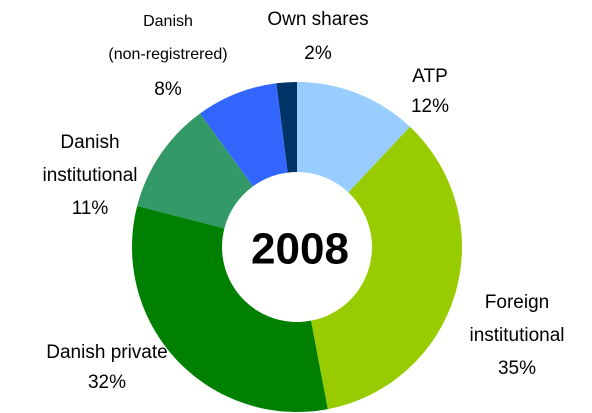 The image size is (592, 413). I want to click on slice-label: Danish institutional, so click(89, 159).